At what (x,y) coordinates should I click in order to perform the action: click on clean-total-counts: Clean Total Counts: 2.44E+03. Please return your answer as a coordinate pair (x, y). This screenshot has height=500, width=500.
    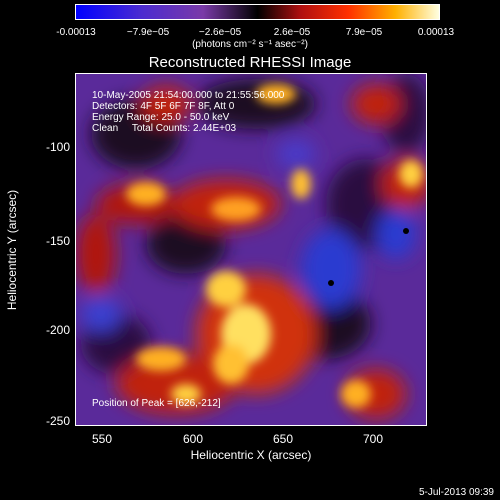
    Looking at the image, I should click on (164, 128).